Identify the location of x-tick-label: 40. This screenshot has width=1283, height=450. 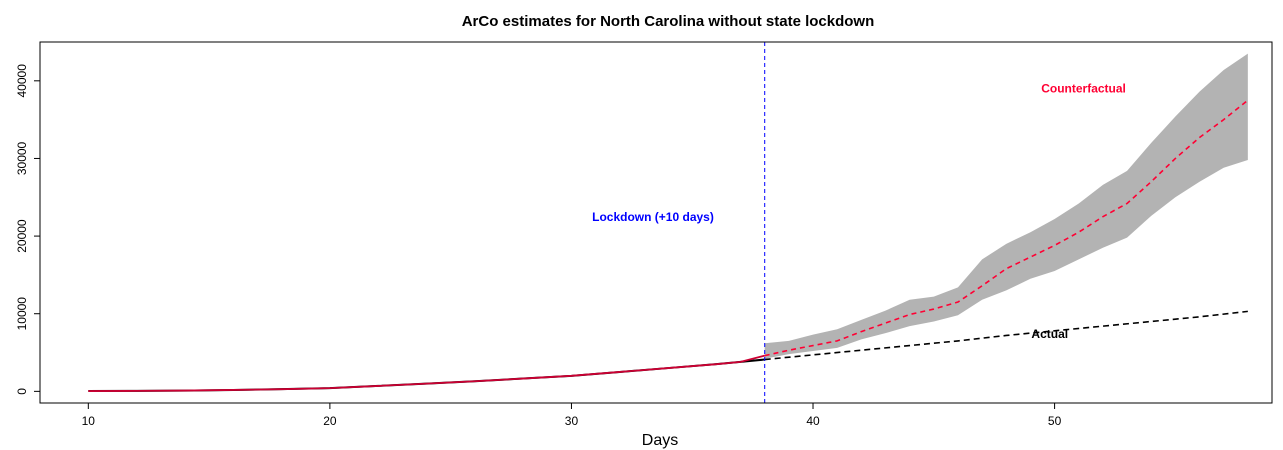
(813, 421).